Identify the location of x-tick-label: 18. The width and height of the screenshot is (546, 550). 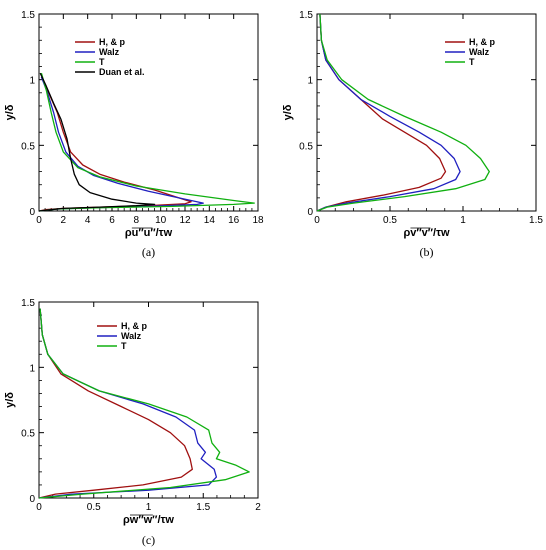
(258, 220).